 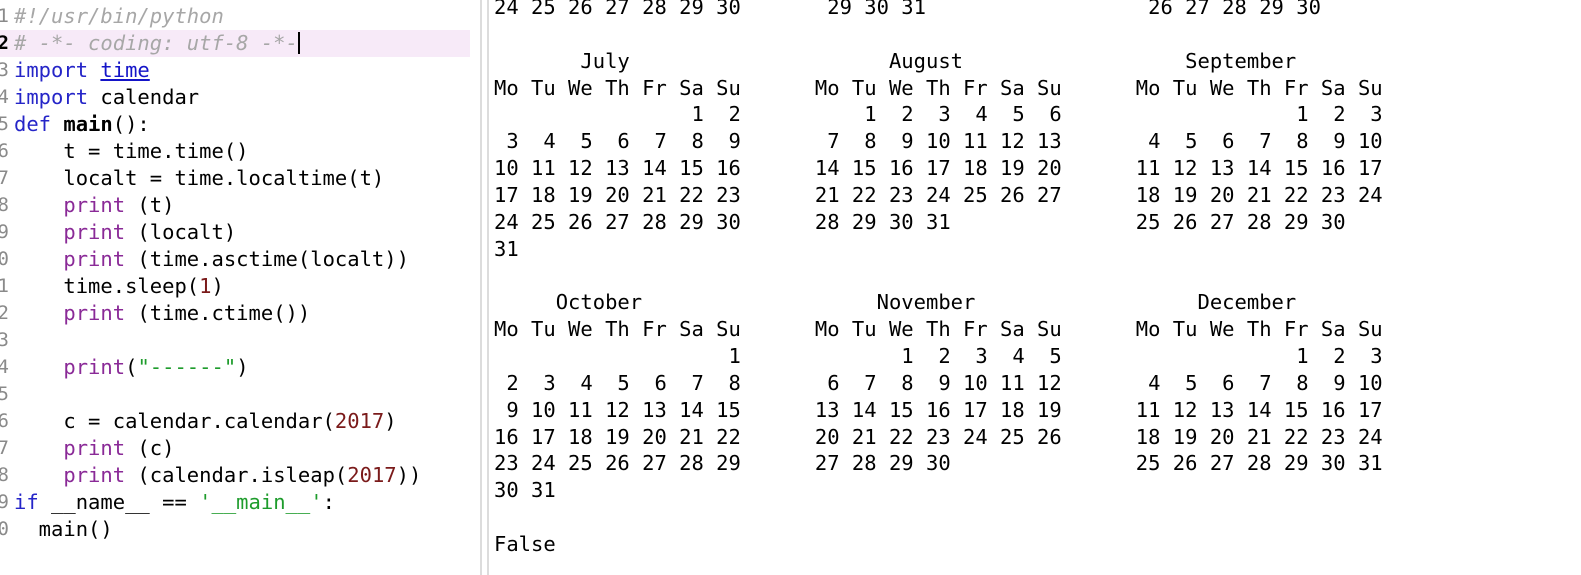 I want to click on code-line: 3 import time, so click(x=235, y=70).